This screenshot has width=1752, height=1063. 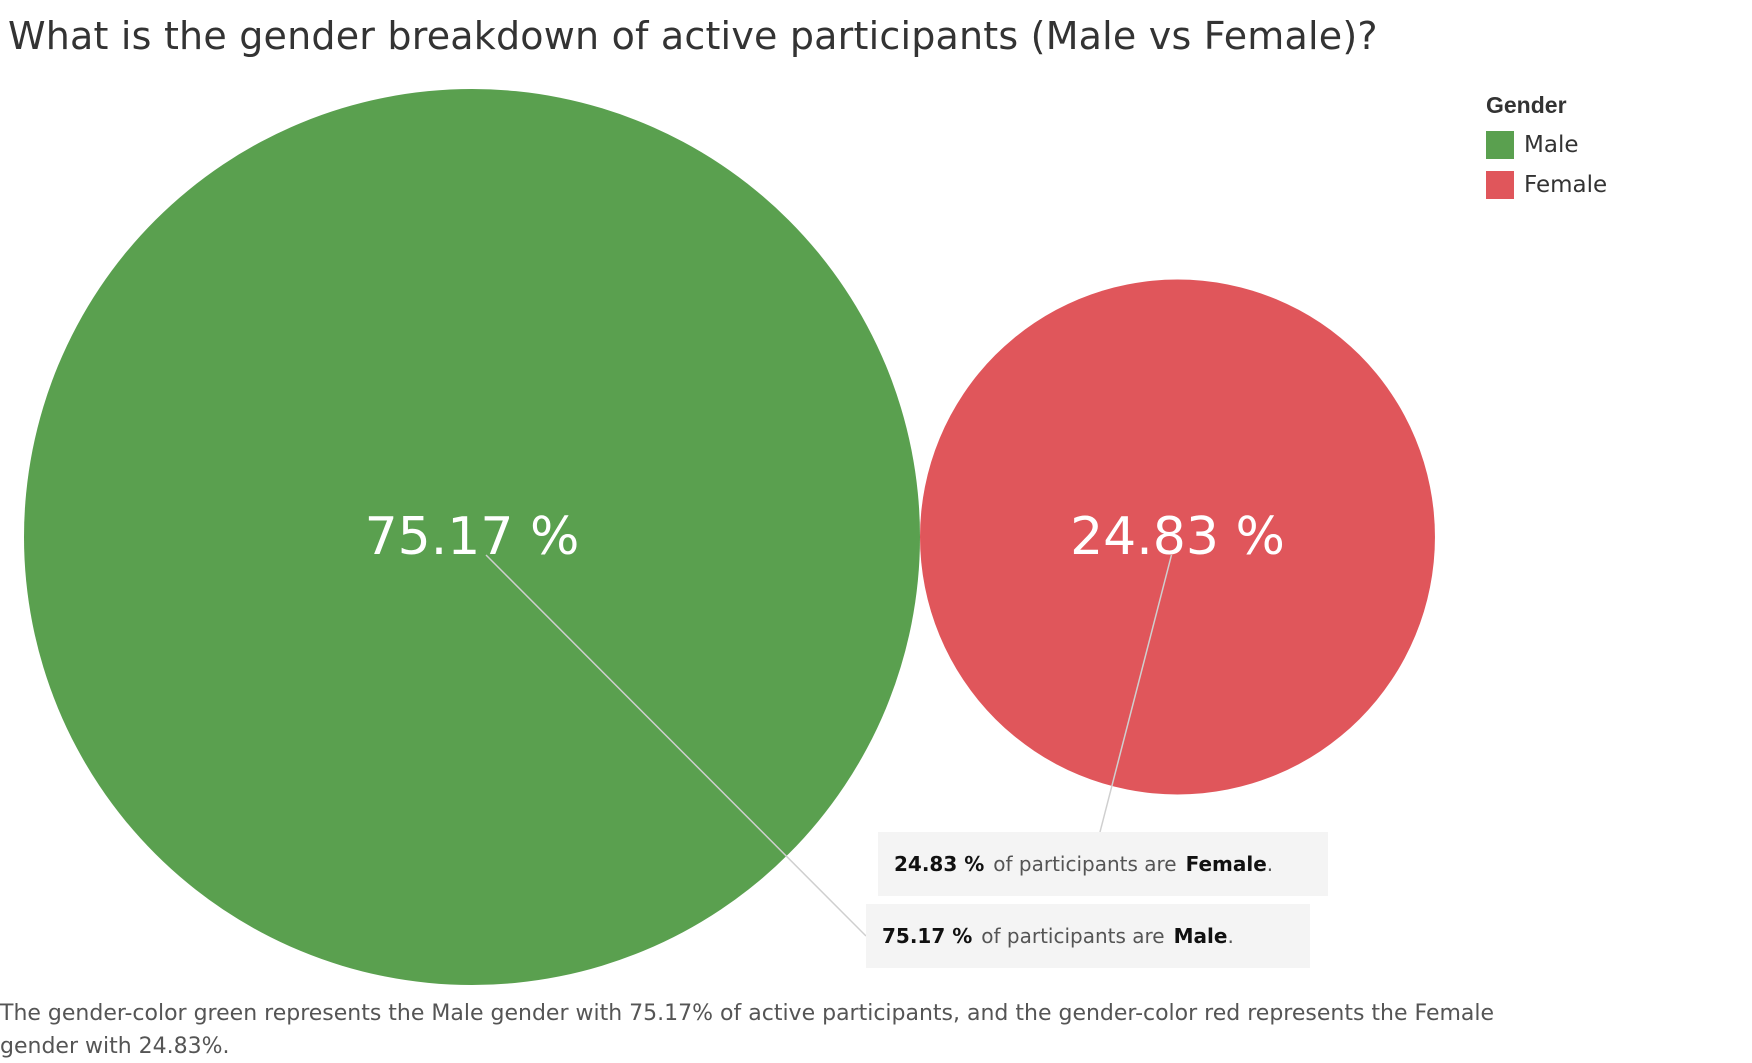 I want to click on bubble-label-male: 75.17 %, so click(x=472, y=537).